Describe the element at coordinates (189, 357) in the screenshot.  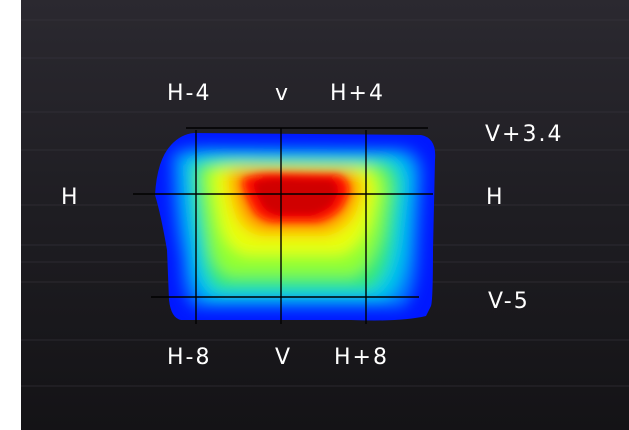
I see `label-h-minus-8: H-8` at that location.